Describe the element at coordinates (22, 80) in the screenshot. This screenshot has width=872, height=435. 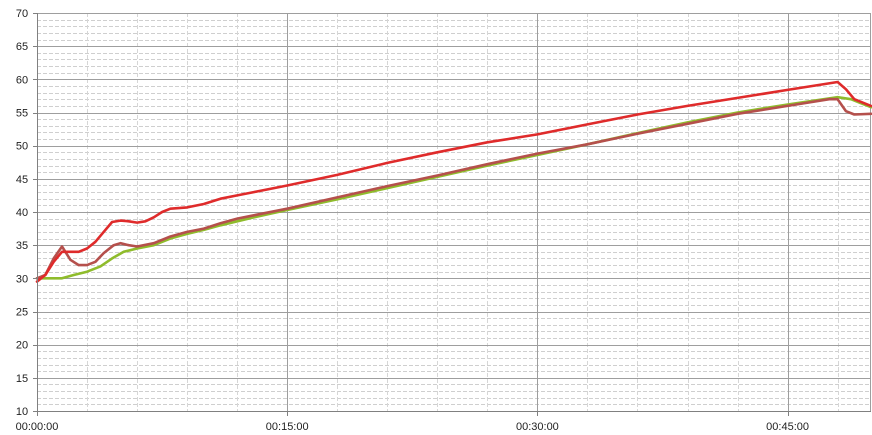
I see `y-tick-label: 60` at that location.